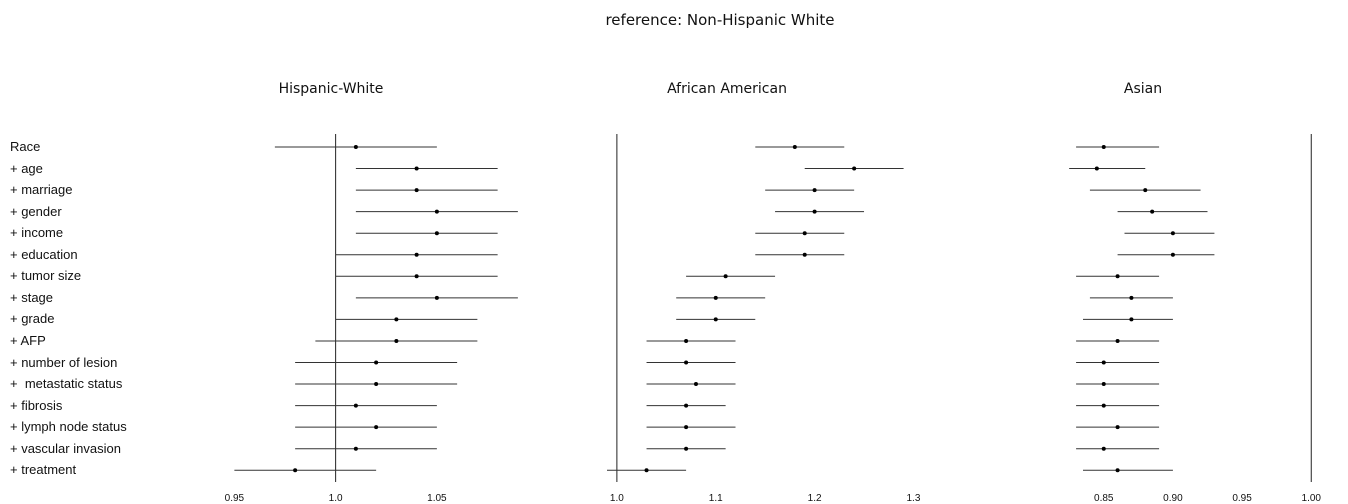 This screenshot has height=504, width=1348. I want to click on row-label: + age, so click(26, 168).